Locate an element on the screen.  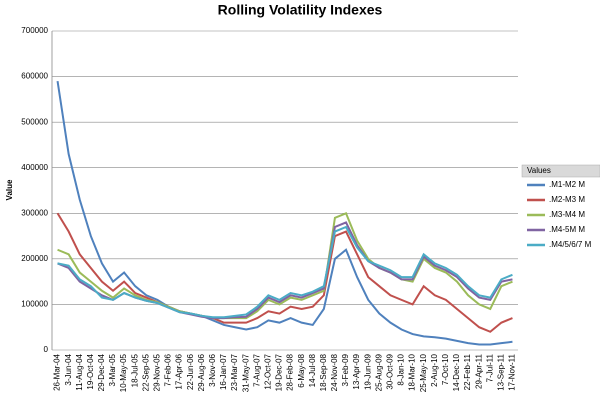
x-tick-label: 22-Jun-06 is located at coordinates (190, 371).